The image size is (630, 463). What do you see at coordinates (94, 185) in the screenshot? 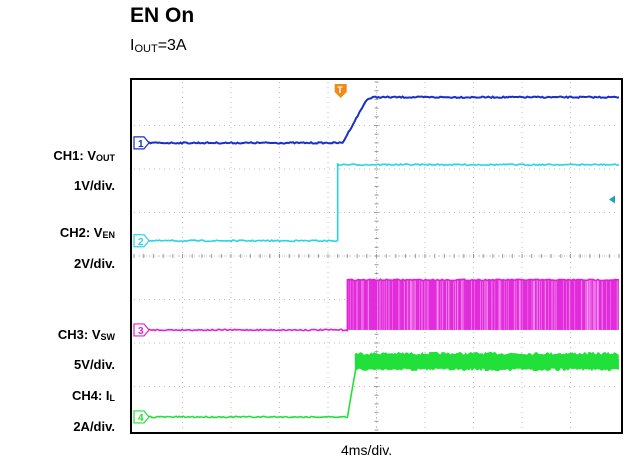
I see `ch1-scale: 1V/div.` at bounding box center [94, 185].